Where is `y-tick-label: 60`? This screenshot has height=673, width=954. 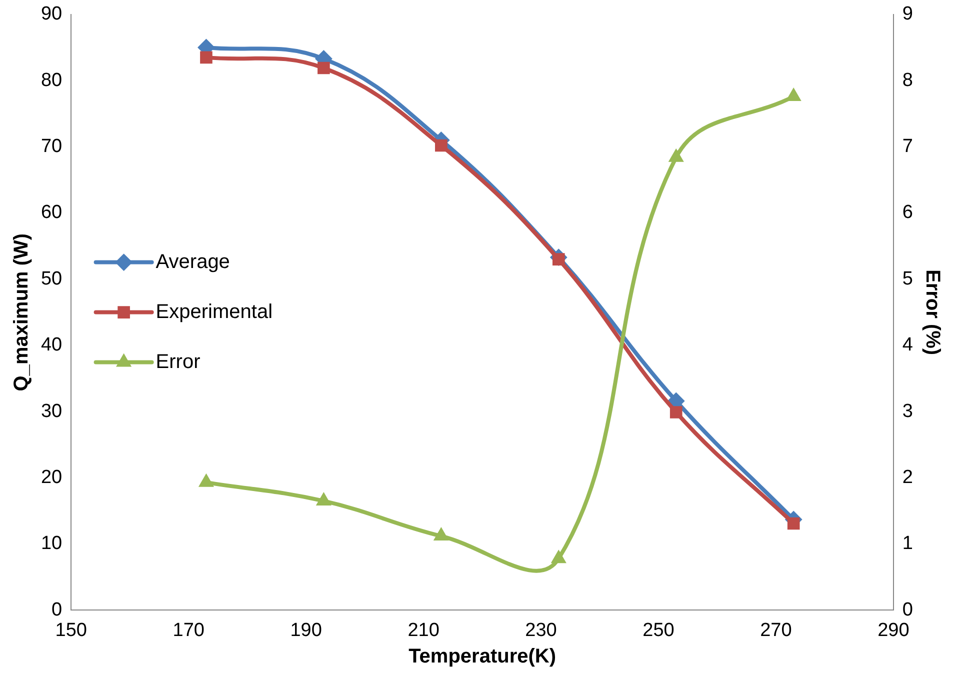
y-tick-label: 60 is located at coordinates (51, 213).